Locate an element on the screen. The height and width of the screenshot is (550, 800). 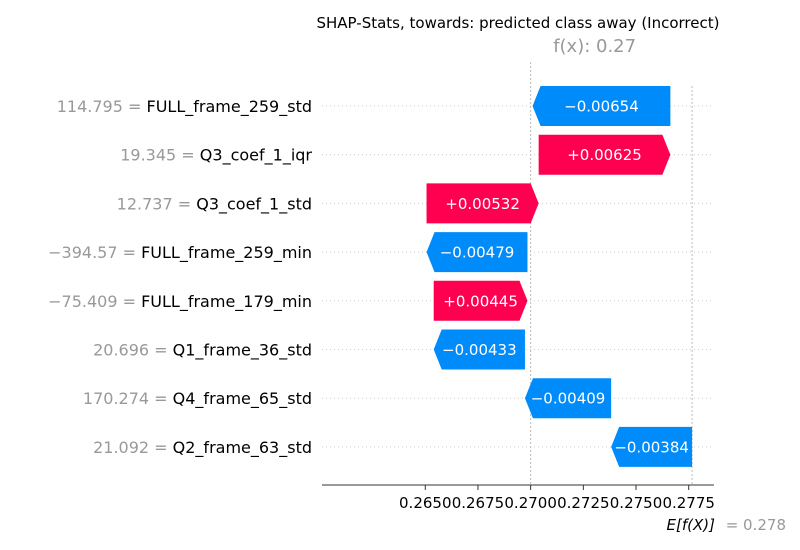
bar-value-label: +0.00625 is located at coordinates (604, 155).